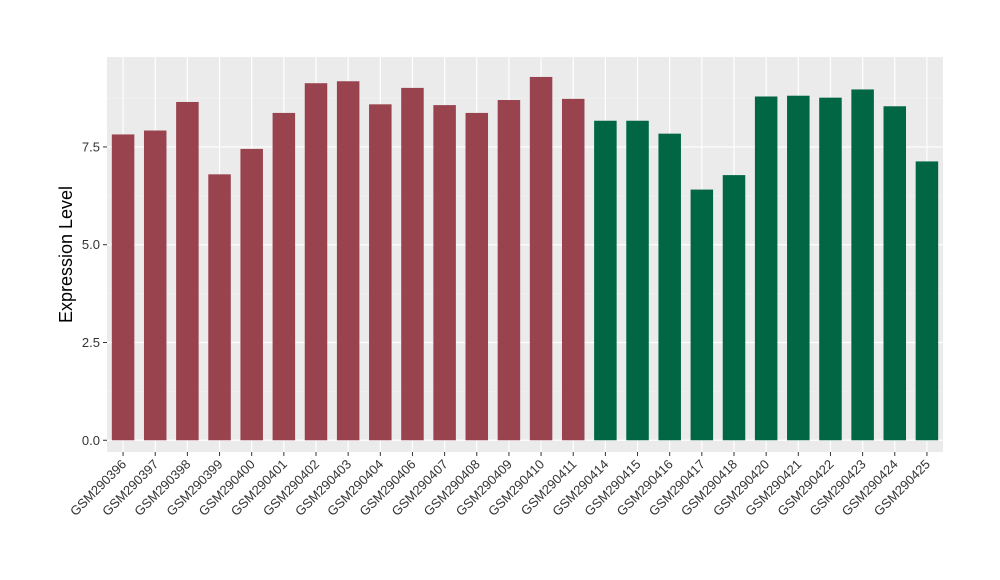 This screenshot has height=580, width=1000. I want to click on y-axis-title: Expression Level, so click(66, 254).